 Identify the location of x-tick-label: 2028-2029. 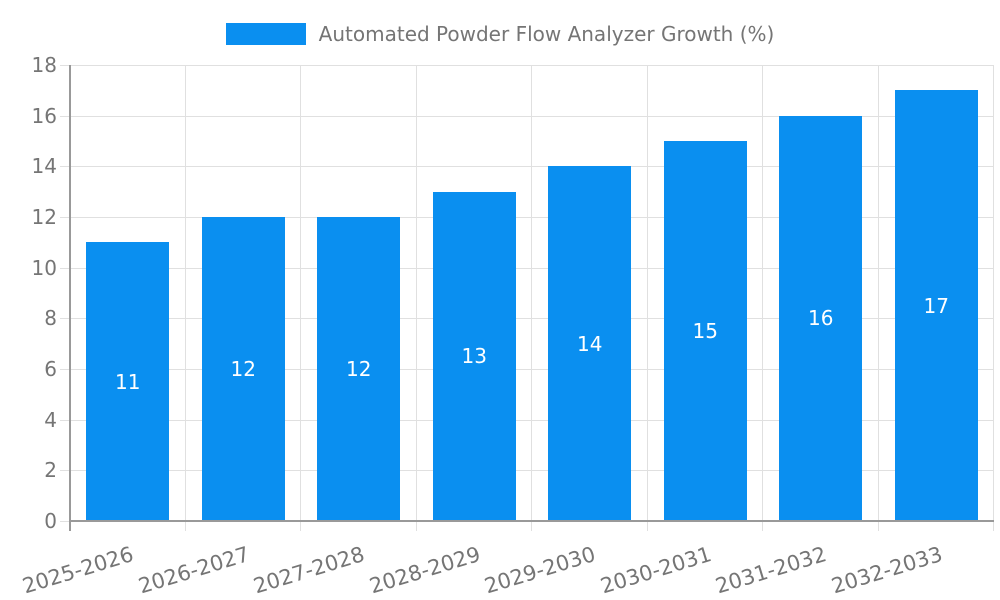
(424, 570).